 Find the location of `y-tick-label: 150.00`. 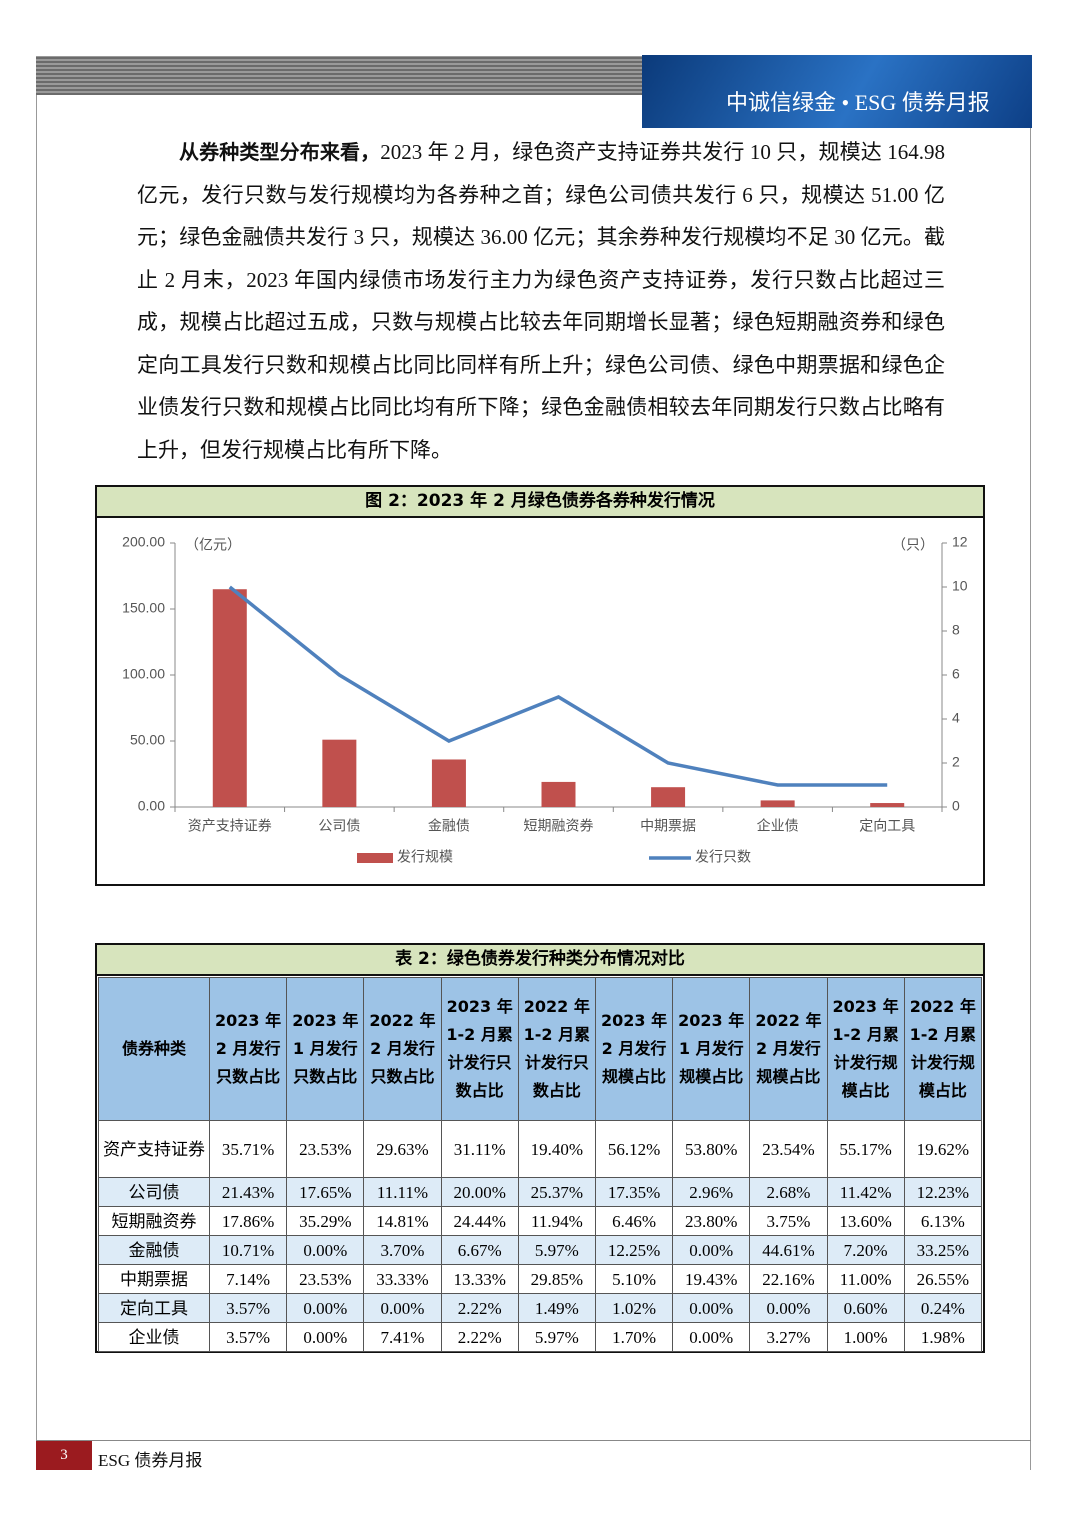

y-tick-label: 150.00 is located at coordinates (143, 608).